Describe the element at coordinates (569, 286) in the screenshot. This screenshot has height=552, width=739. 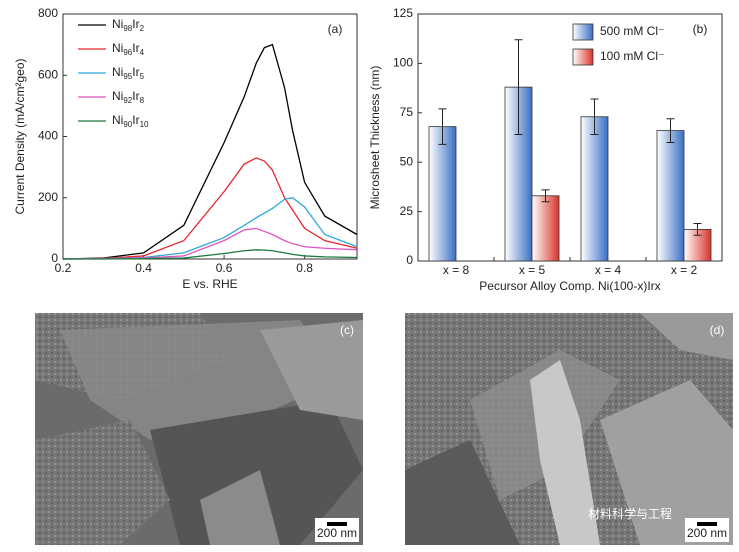
I see `x-axis-label: Pecursor Alloy Comp. Ni(100-x)Irx` at that location.